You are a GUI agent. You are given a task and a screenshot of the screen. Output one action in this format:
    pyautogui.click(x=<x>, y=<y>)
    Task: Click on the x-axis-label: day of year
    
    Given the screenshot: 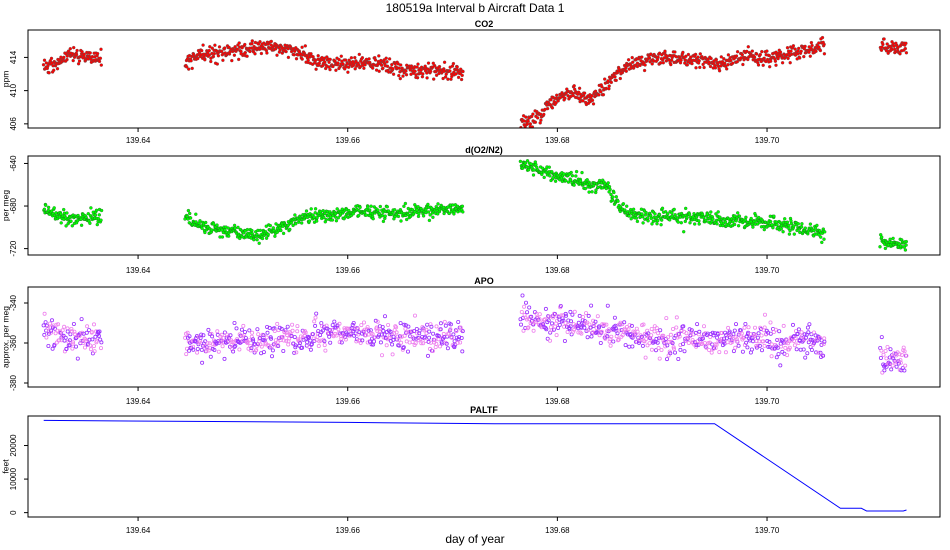 What is the action you would take?
    pyautogui.click(x=474, y=539)
    